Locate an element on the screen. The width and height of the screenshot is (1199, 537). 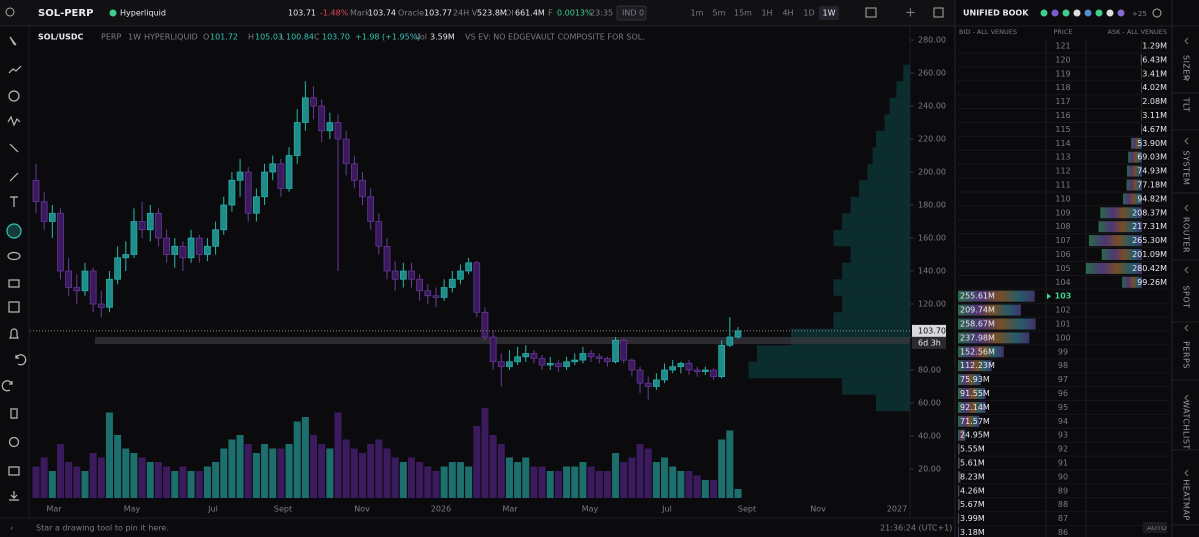
side-tab: PERPS is located at coordinates (1186, 355).